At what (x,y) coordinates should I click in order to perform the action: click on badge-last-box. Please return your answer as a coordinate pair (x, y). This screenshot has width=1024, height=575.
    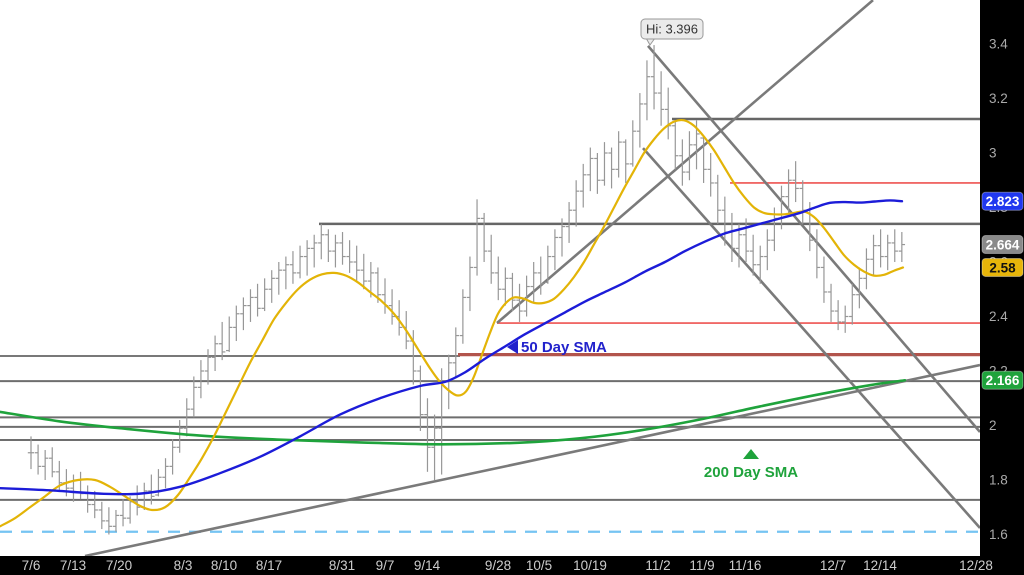
    Looking at the image, I should click on (1002, 245).